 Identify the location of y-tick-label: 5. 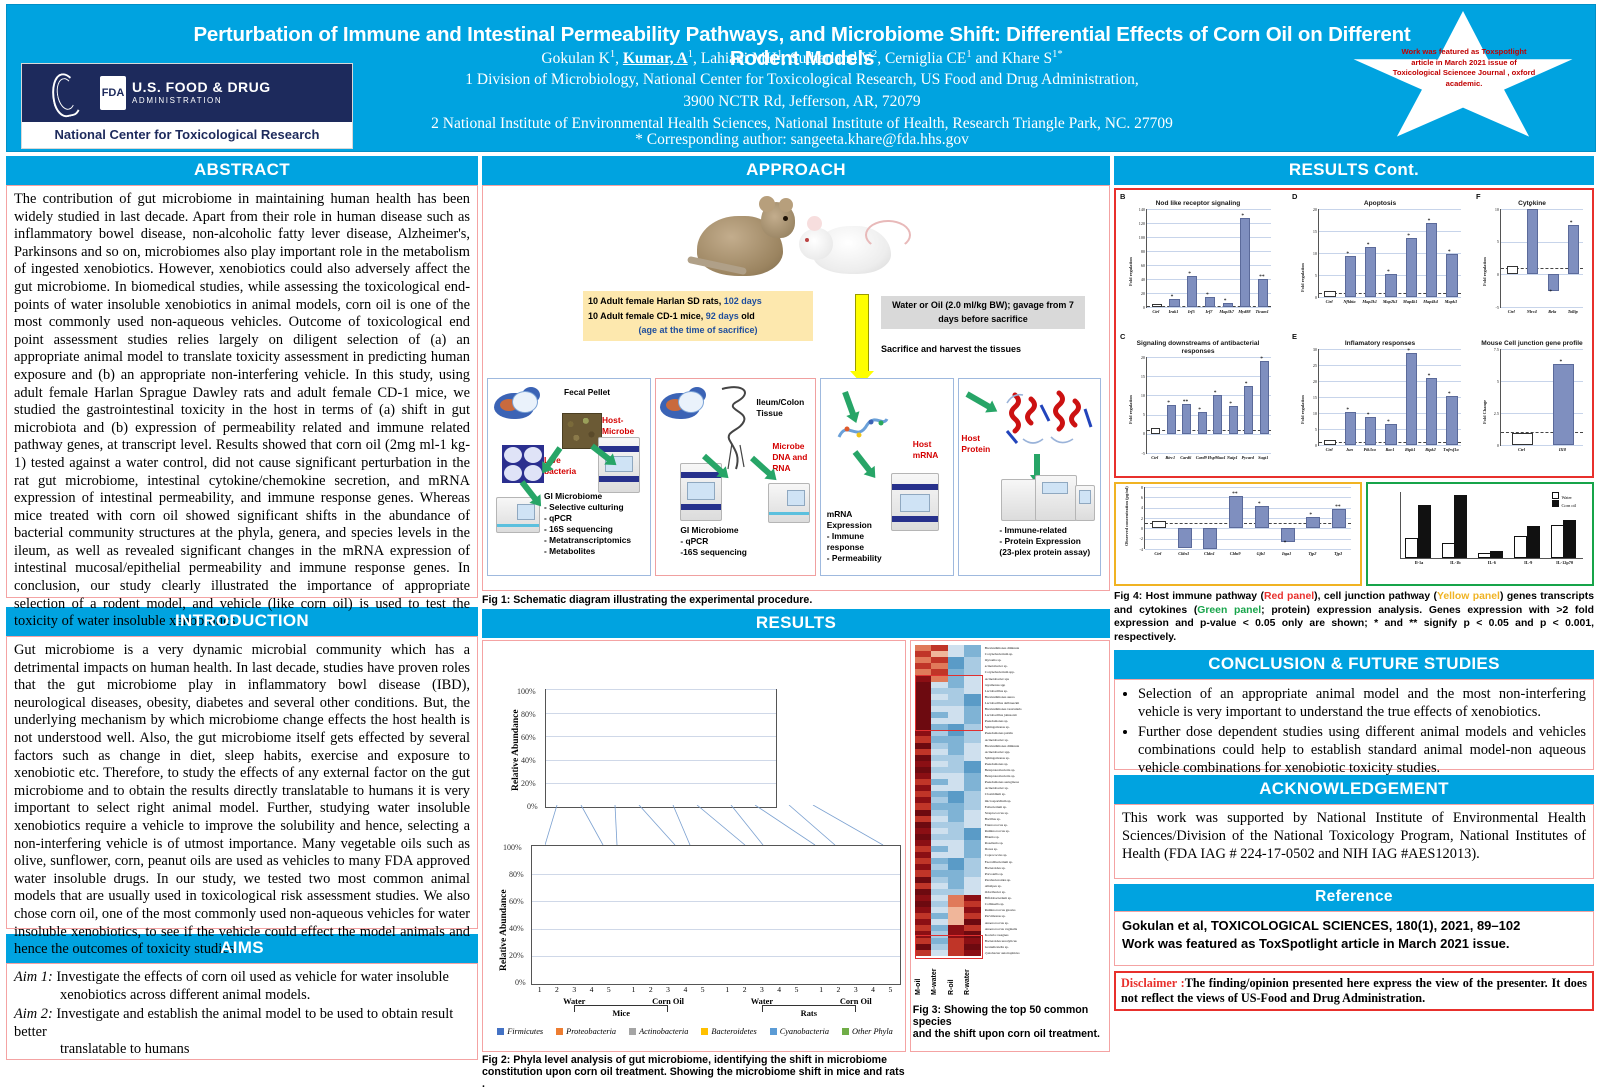
(1315, 275).